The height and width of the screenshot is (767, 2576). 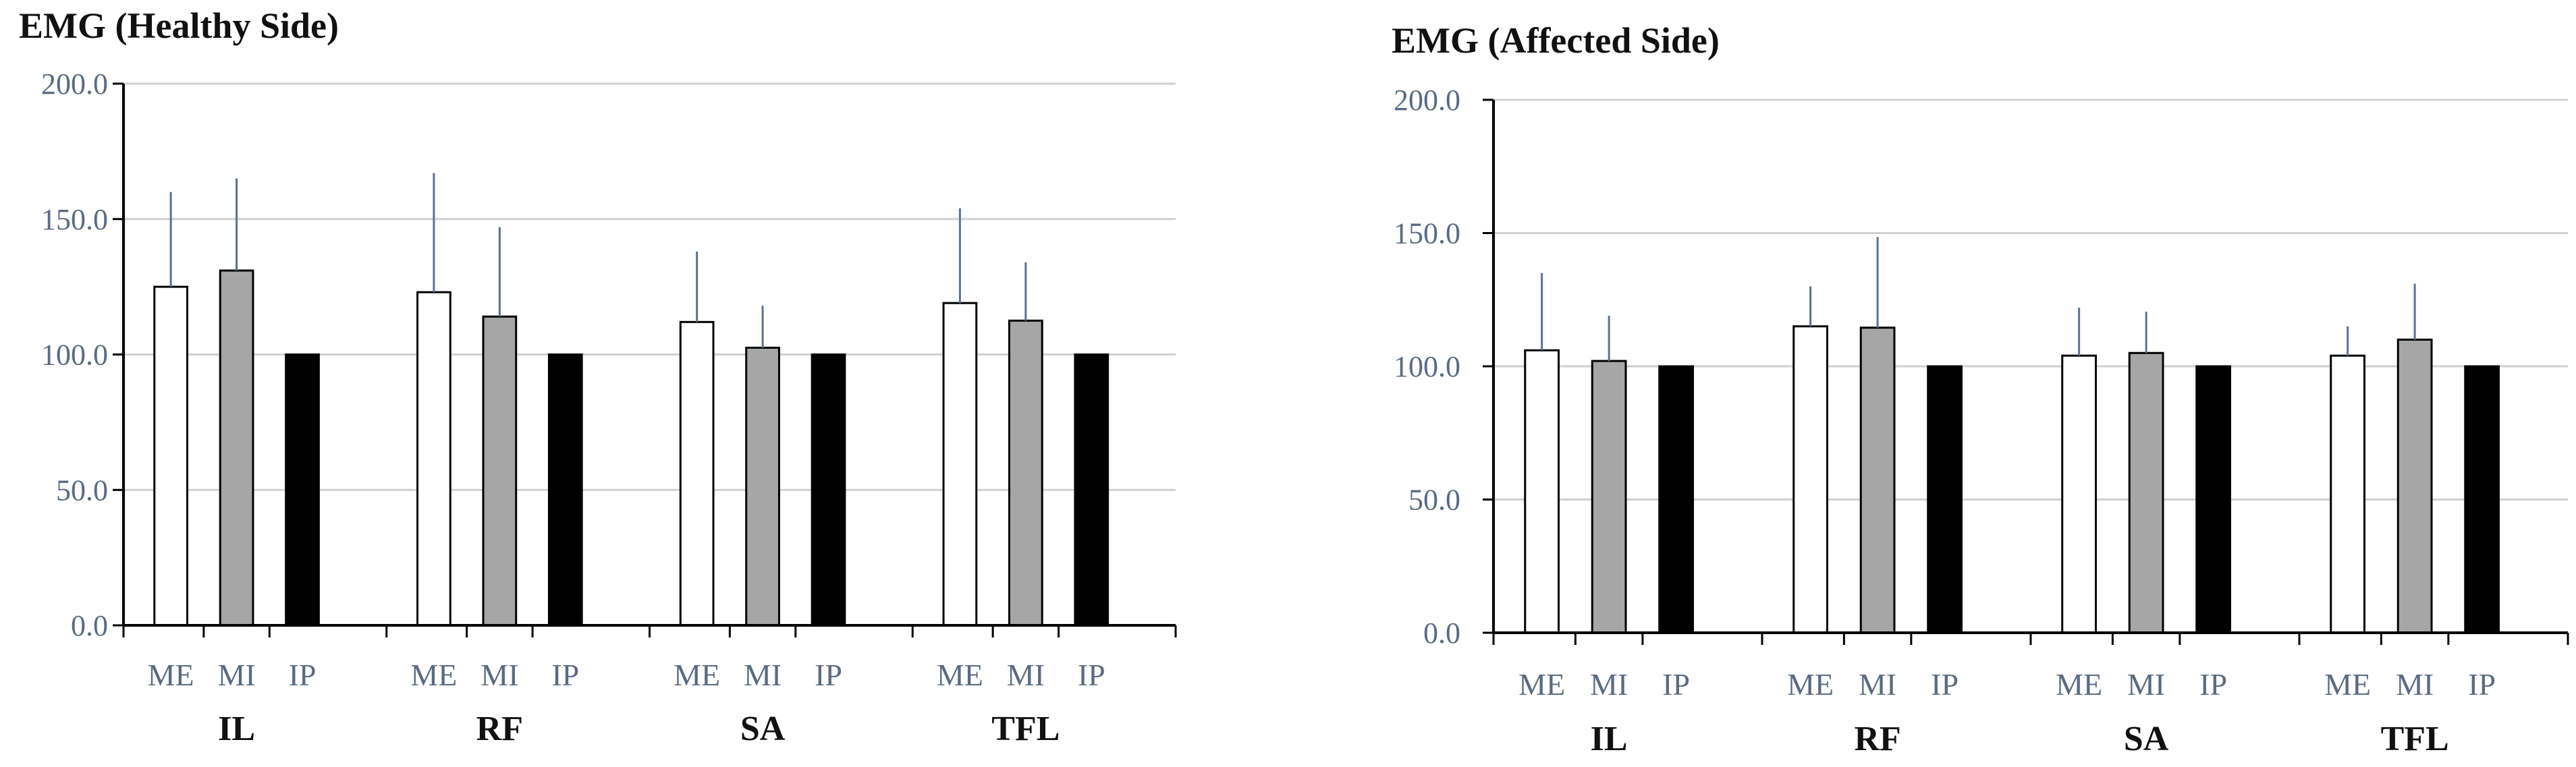 I want to click on chart-title-affected: EMG (Affected Side), so click(x=1556, y=40).